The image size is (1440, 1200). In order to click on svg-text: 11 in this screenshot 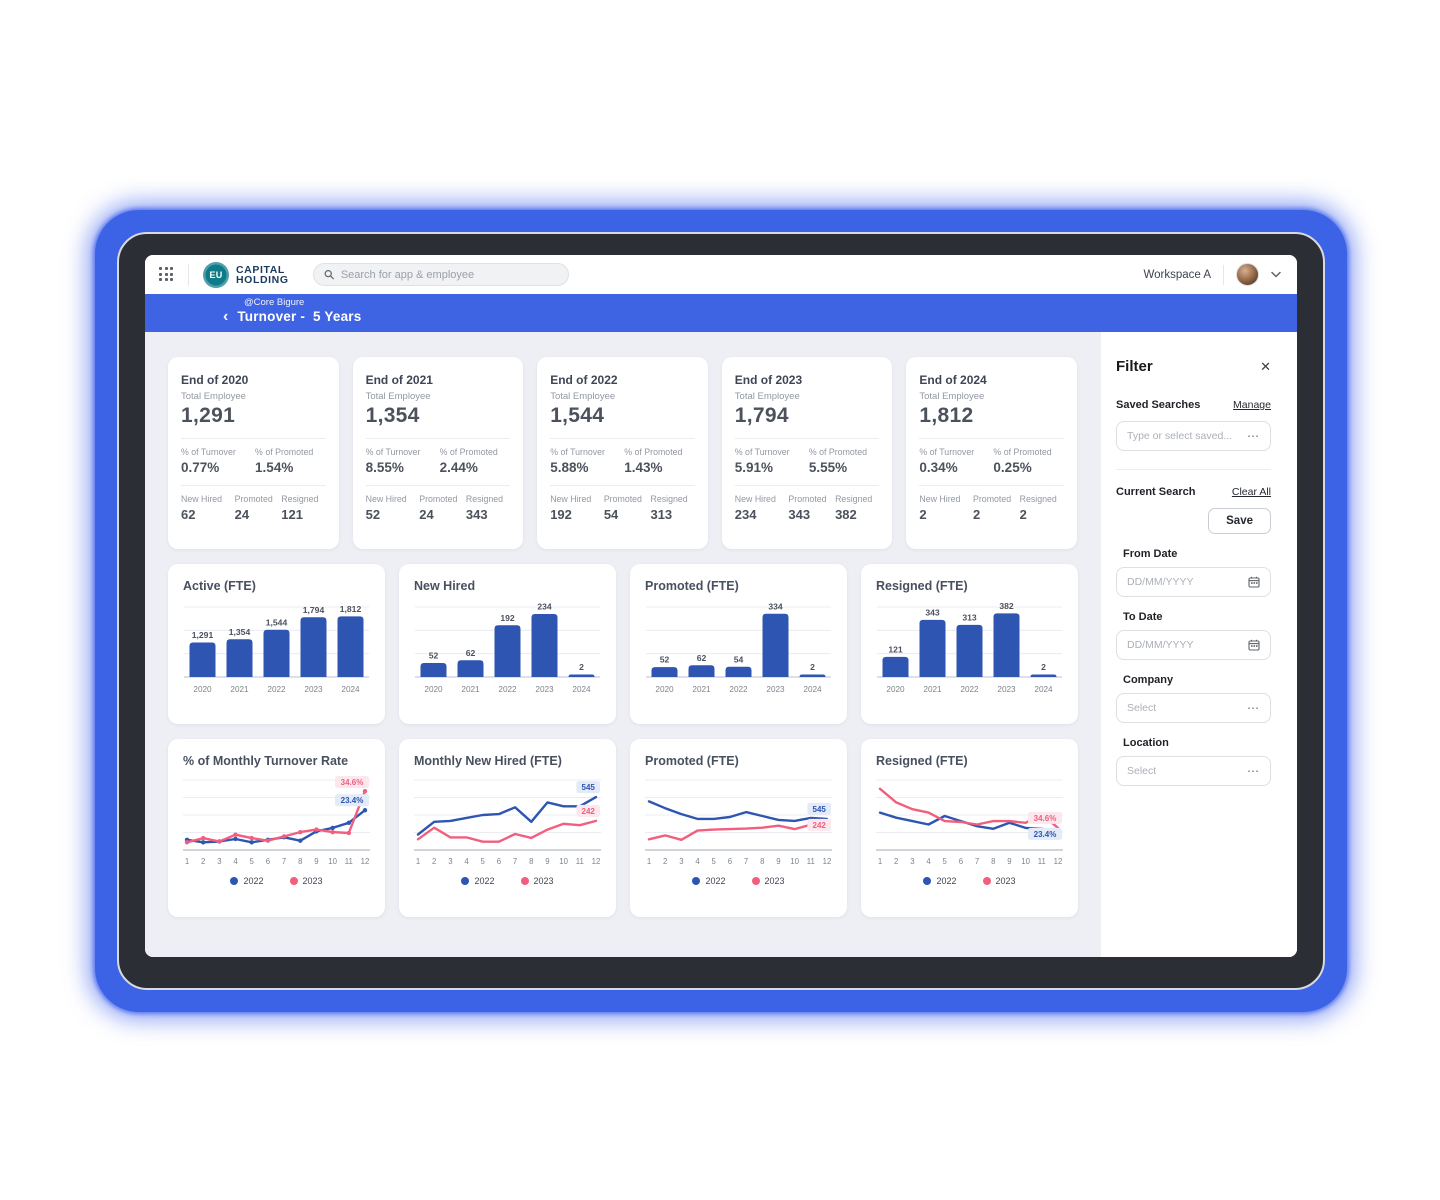, I will do `click(349, 861)`.